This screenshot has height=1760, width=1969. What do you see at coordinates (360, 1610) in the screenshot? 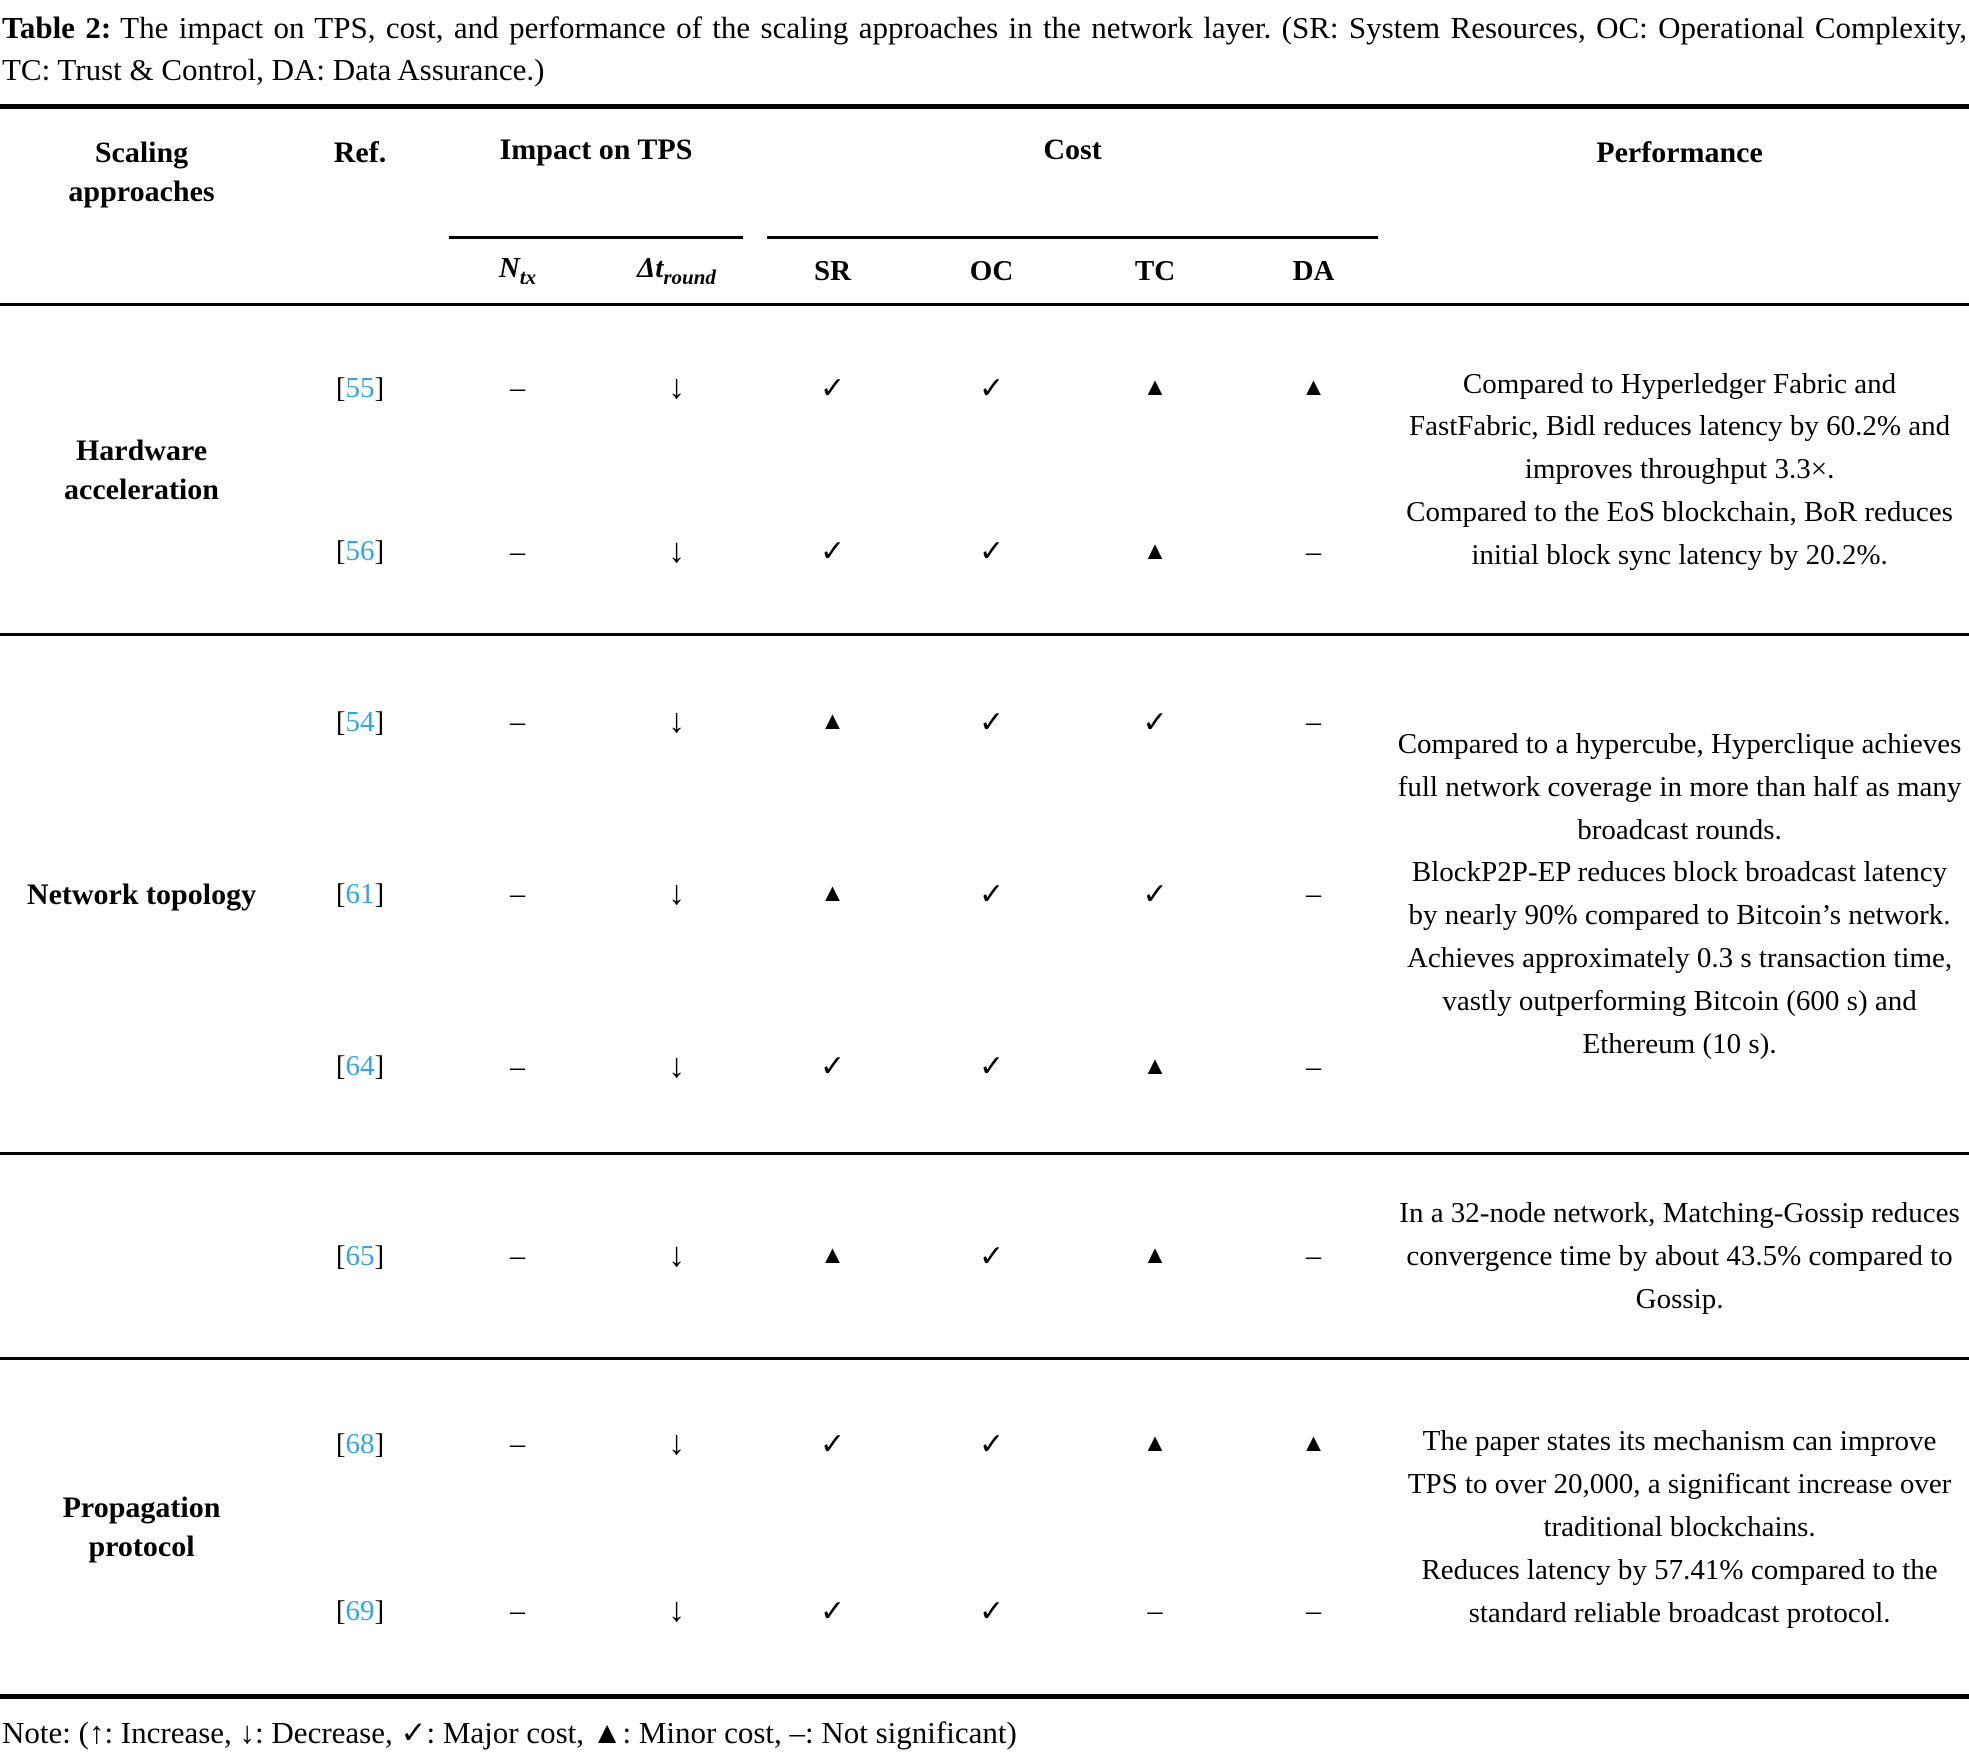
I see `citation-link: 69` at bounding box center [360, 1610].